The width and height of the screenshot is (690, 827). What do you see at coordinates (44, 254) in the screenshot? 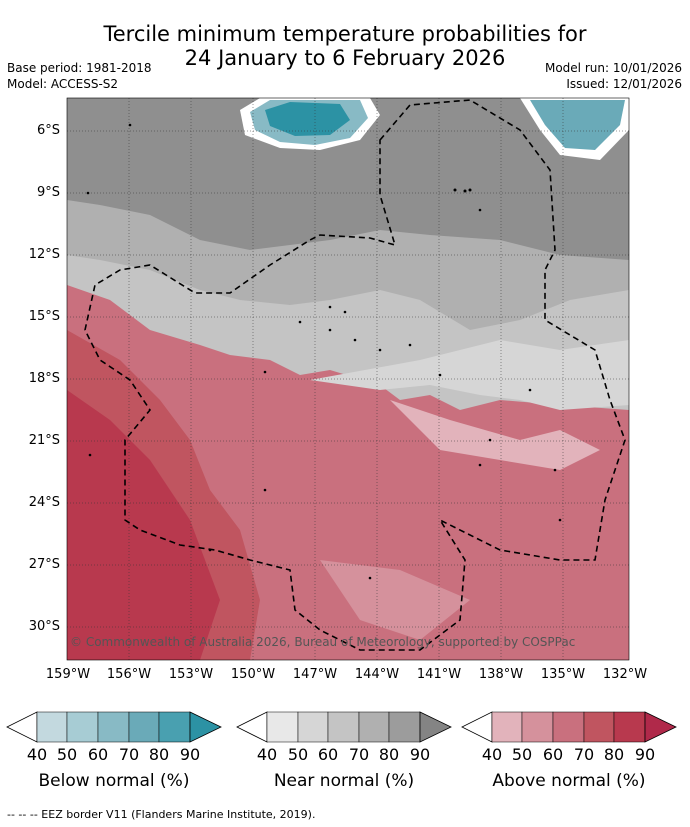
I see `lat-label: 12°S` at bounding box center [44, 254].